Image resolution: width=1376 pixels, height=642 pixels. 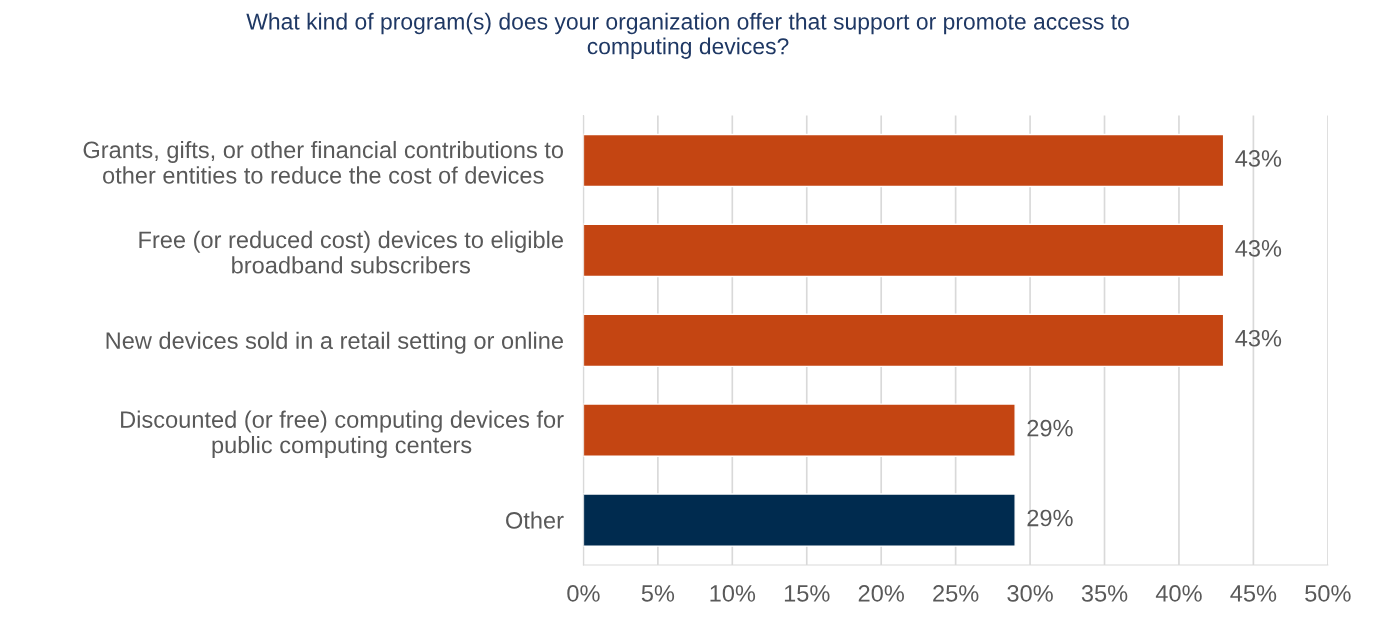 What do you see at coordinates (881, 593) in the screenshot?
I see `x-tick-label: 20%` at bounding box center [881, 593].